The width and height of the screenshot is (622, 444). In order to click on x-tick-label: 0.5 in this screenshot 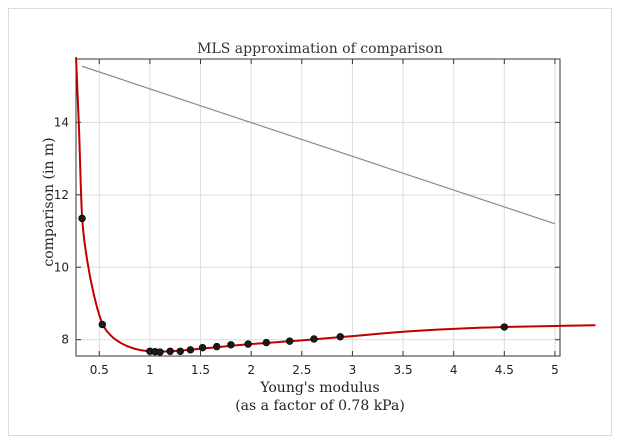, I will do `click(99, 370)`.